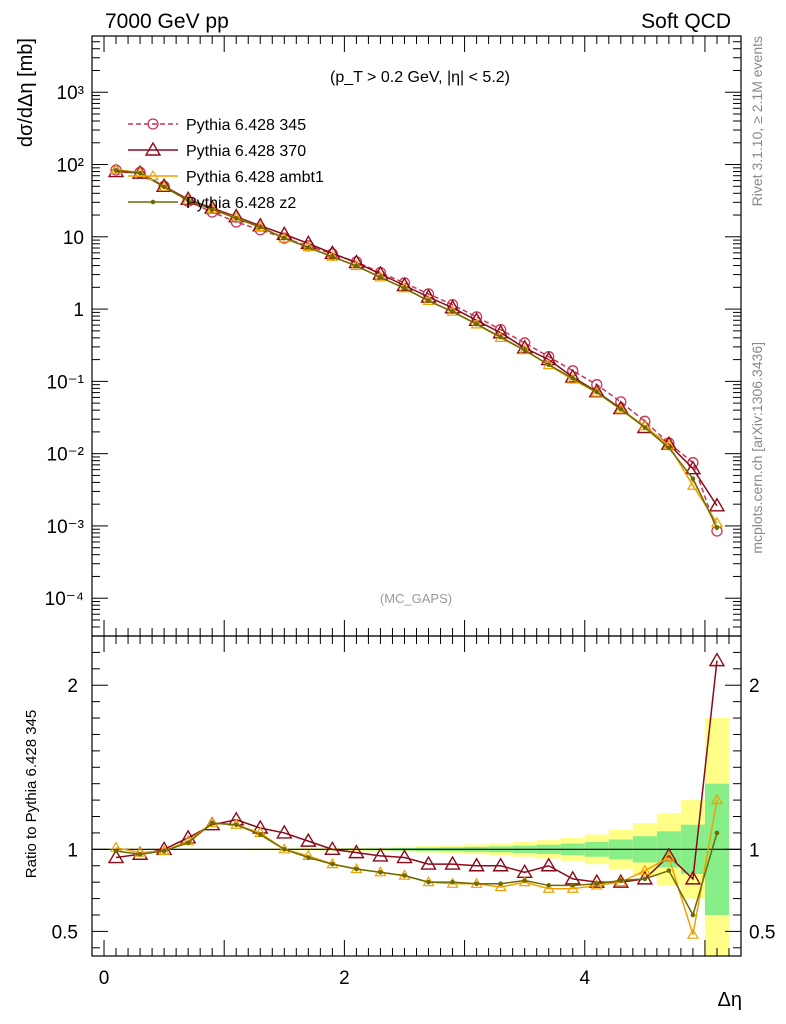 This screenshot has height=1024, width=786. What do you see at coordinates (416, 598) in the screenshot?
I see `watermark: (MC_GAPS)` at bounding box center [416, 598].